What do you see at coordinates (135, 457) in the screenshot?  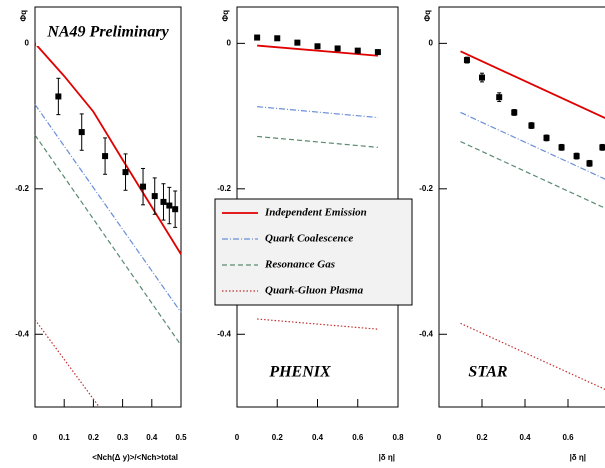 I see `x-axis-label: <Nch(Δ y)>/<Nch>total` at bounding box center [135, 457].